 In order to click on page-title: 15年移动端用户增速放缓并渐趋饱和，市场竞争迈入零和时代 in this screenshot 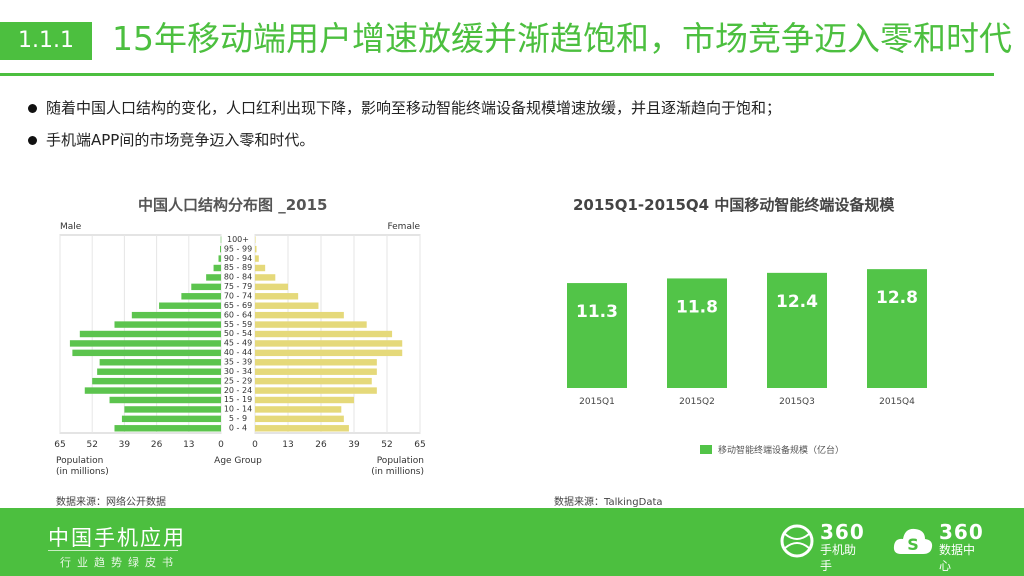, I will do `click(562, 38)`.